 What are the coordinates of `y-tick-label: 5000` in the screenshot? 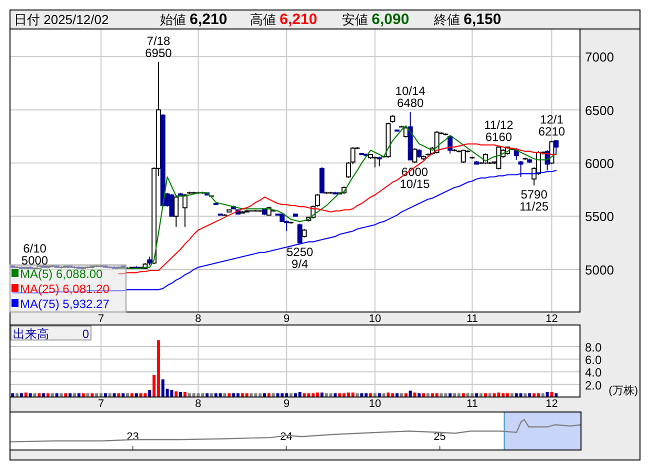 It's located at (599, 270).